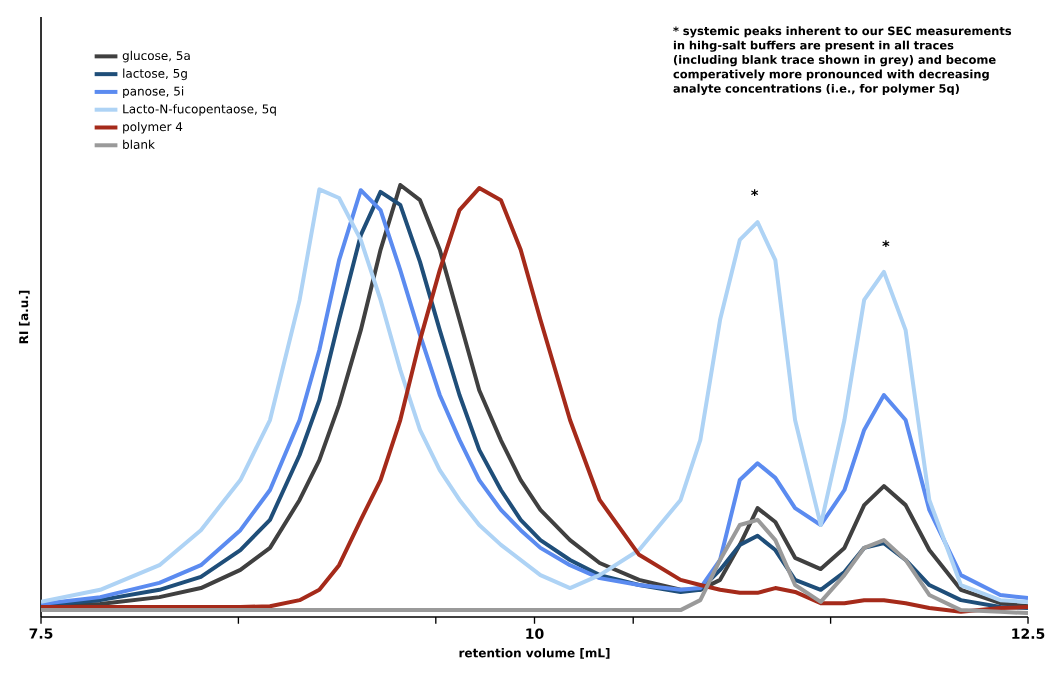  What do you see at coordinates (1028, 633) in the screenshot?
I see `x-tick-label: 12.5` at bounding box center [1028, 633].